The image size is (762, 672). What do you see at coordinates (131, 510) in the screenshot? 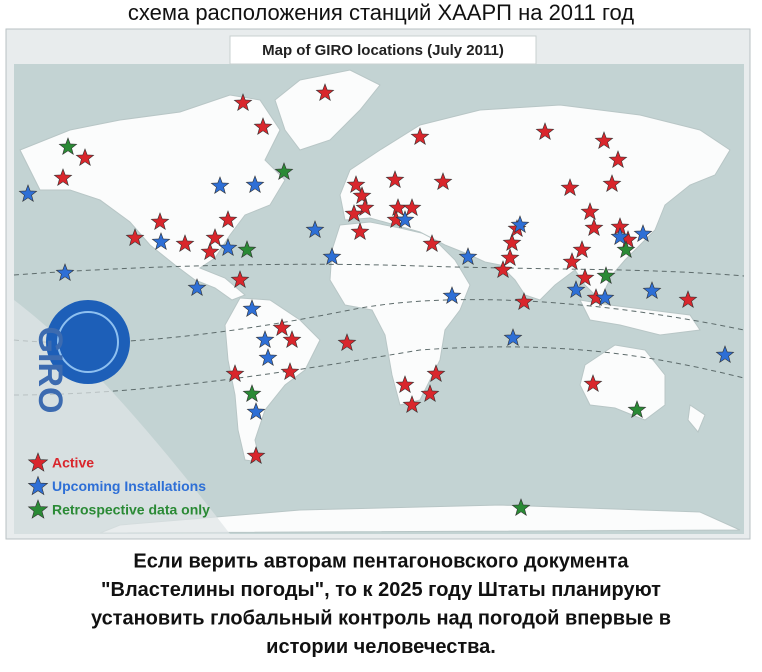
I see `legend-label: Retrospective data only` at bounding box center [131, 510].